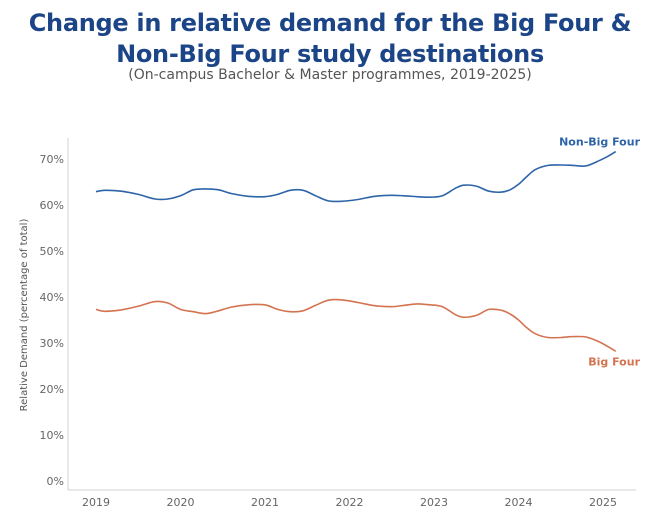  I want to click on x-tick-label: 2019, so click(96, 502).